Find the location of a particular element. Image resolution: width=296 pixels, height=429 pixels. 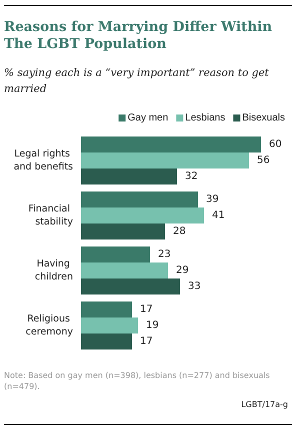

data-label: 23 is located at coordinates (164, 254).